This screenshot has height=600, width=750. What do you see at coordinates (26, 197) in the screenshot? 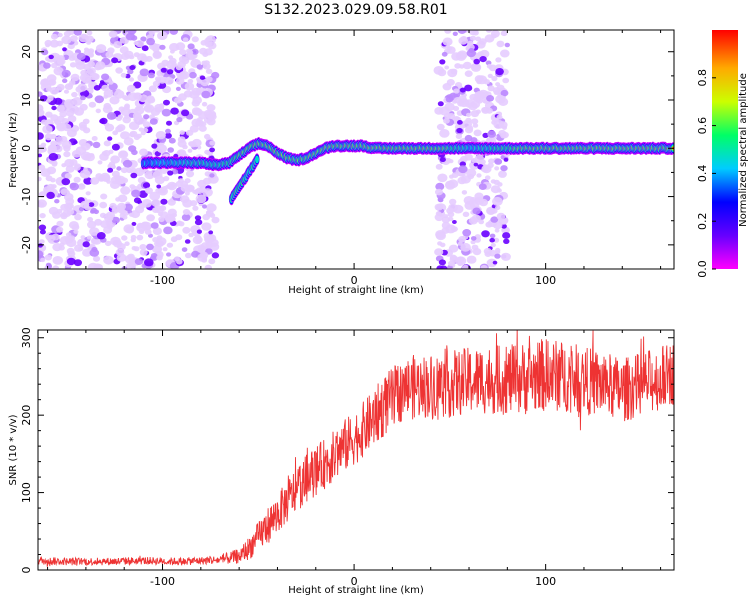
I see `y-tick-label: -10` at bounding box center [26, 197].